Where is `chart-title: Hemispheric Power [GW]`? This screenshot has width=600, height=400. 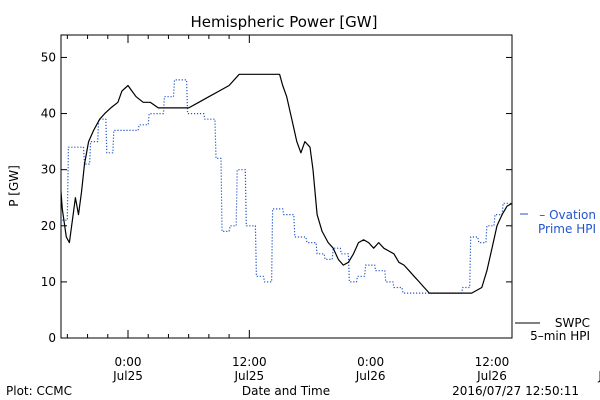 chart-title: Hemispheric Power [GW] is located at coordinates (284, 22).